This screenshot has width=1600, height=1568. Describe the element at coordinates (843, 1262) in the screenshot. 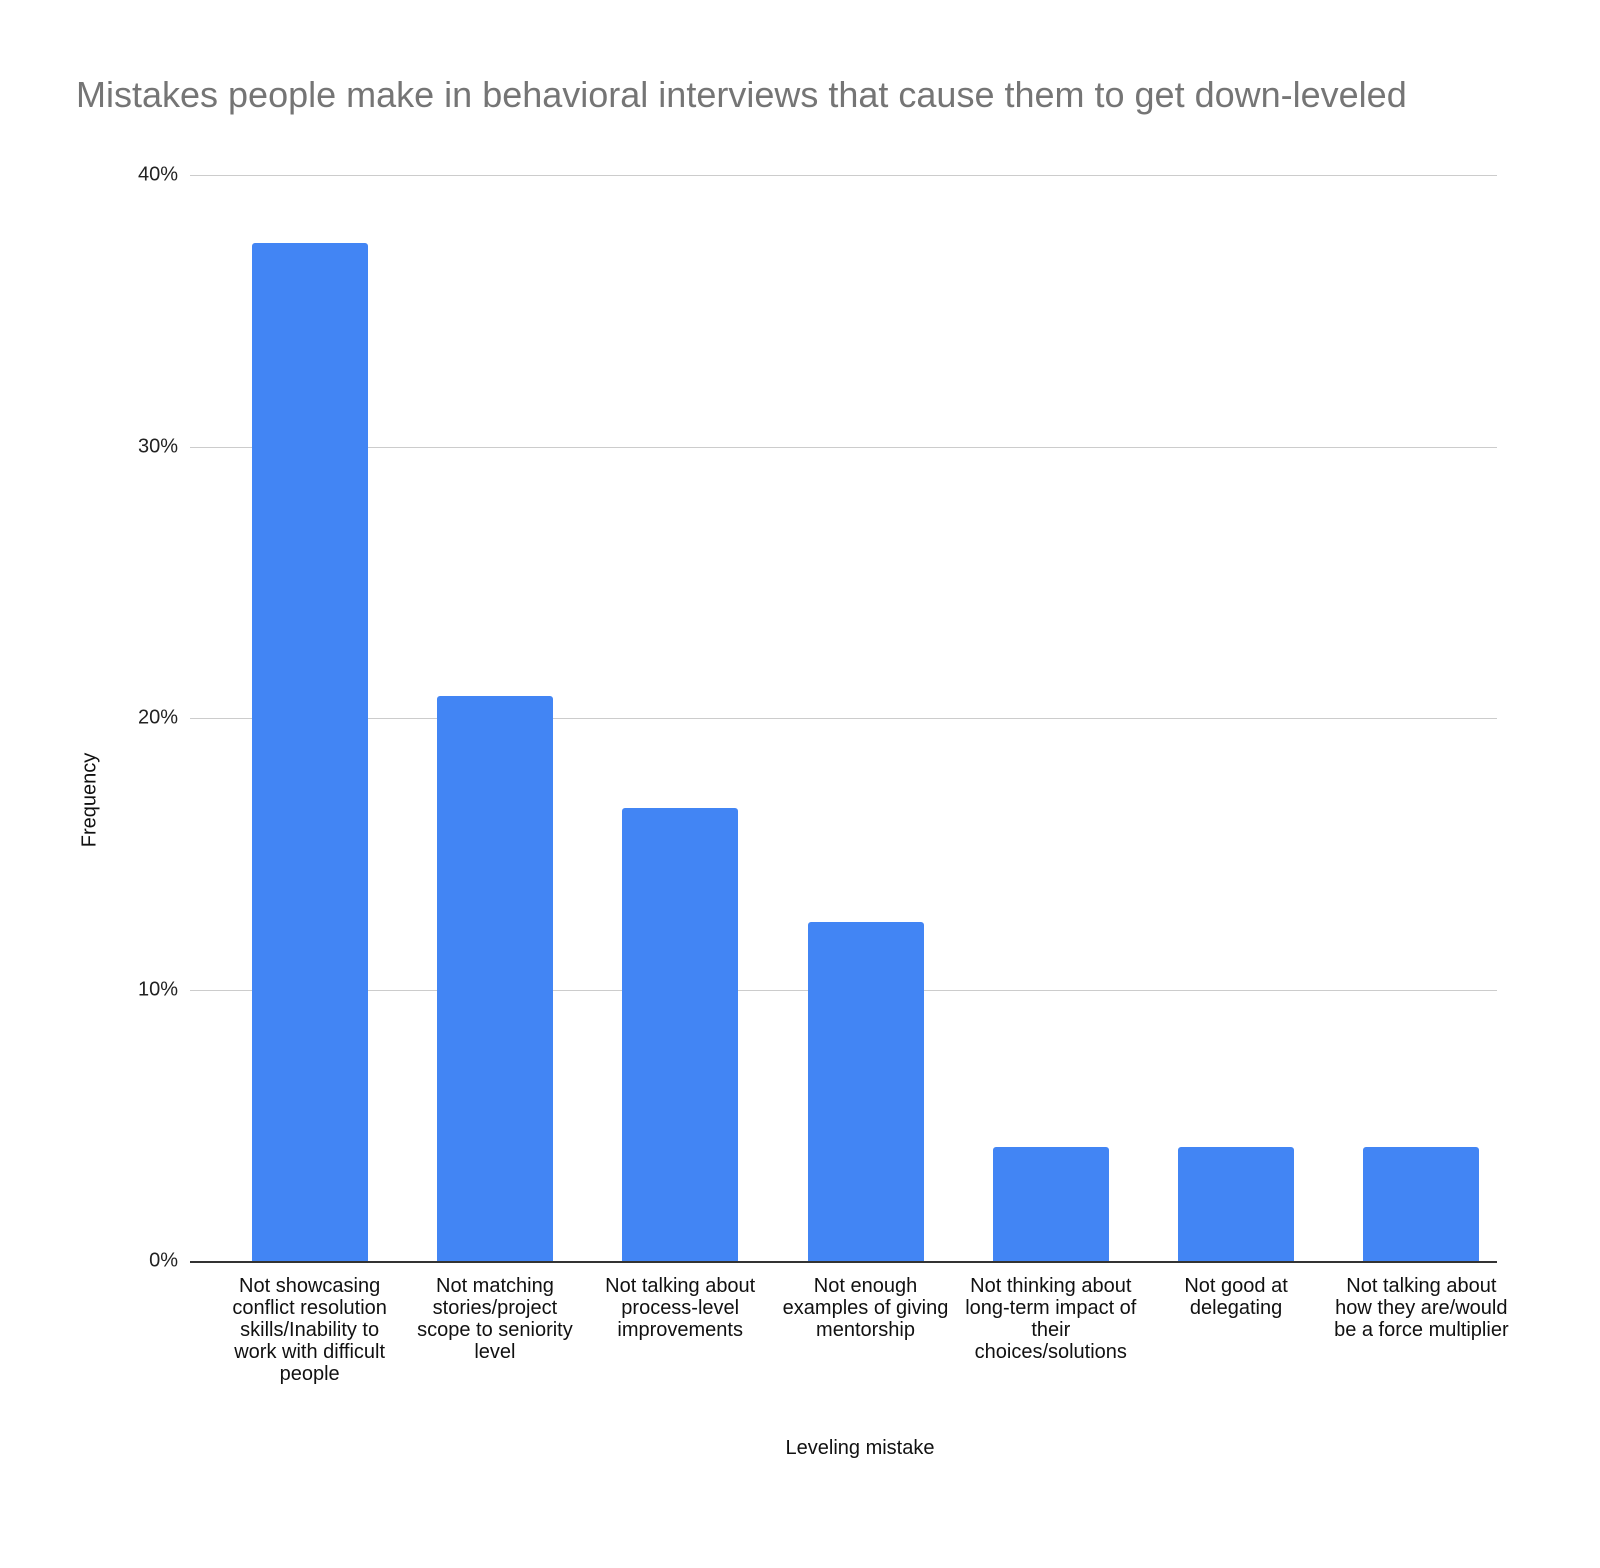

I see `x-axis-line` at that location.